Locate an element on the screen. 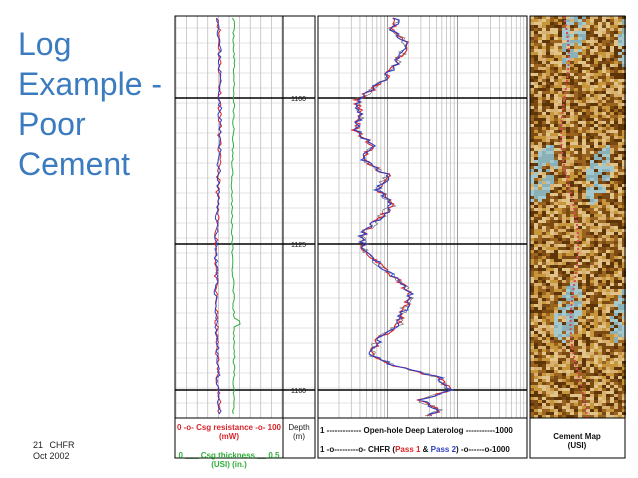 Image resolution: width=638 pixels, height=478 pixels. header-frame is located at coordinates (299, 438).